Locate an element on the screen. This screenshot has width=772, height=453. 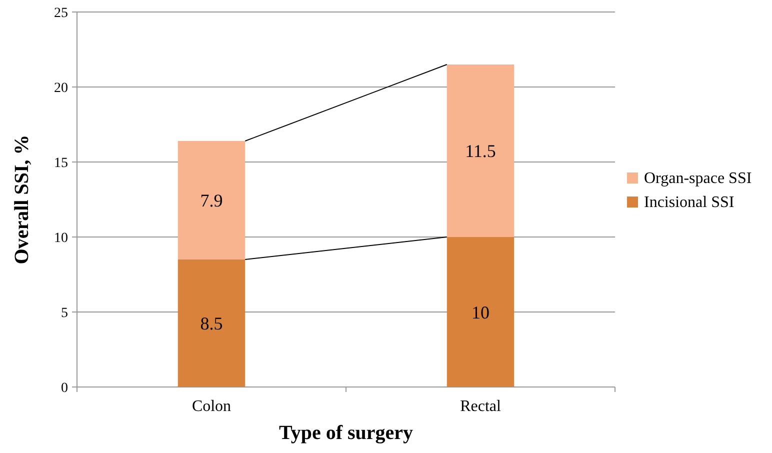
y-tick-label: 5 is located at coordinates (64, 313).